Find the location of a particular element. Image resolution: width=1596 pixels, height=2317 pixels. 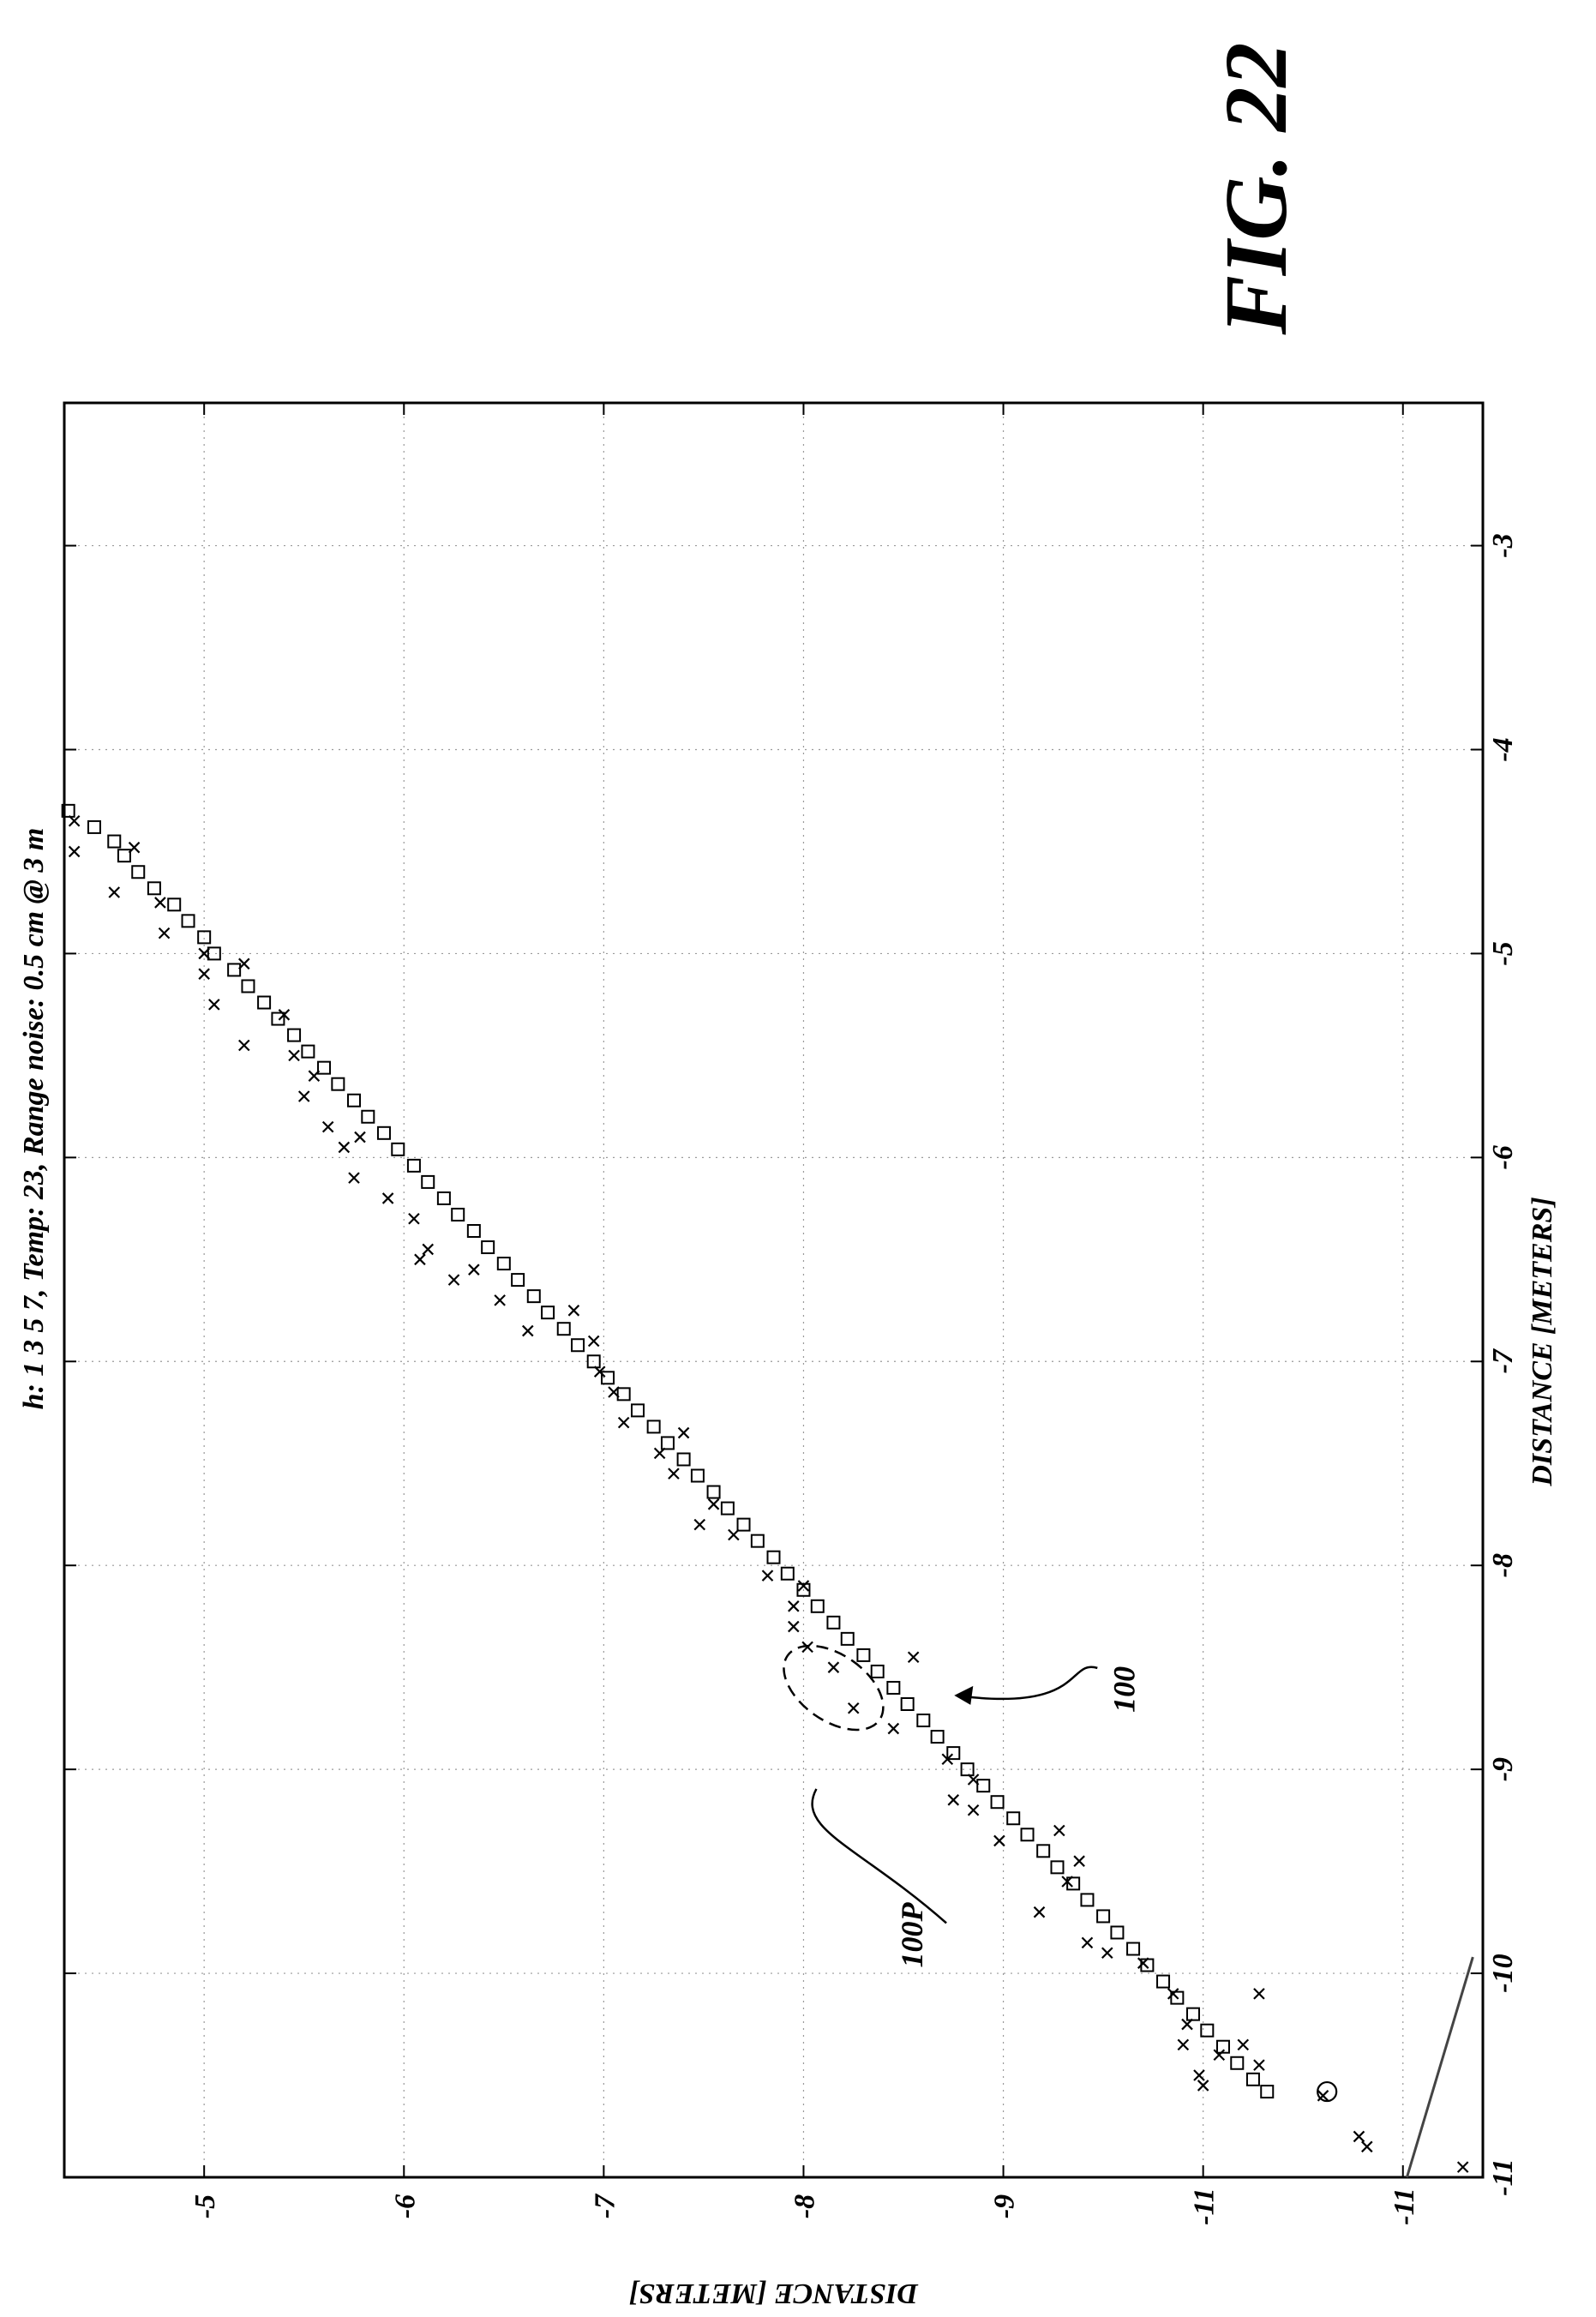

annotation-layer: 100P 100 is located at coordinates (1060, 1873).